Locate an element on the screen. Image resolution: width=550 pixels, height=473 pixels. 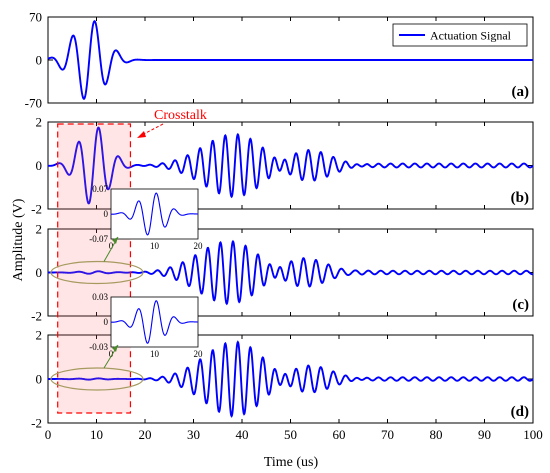
x-tick-label: 60 is located at coordinates (339, 434).